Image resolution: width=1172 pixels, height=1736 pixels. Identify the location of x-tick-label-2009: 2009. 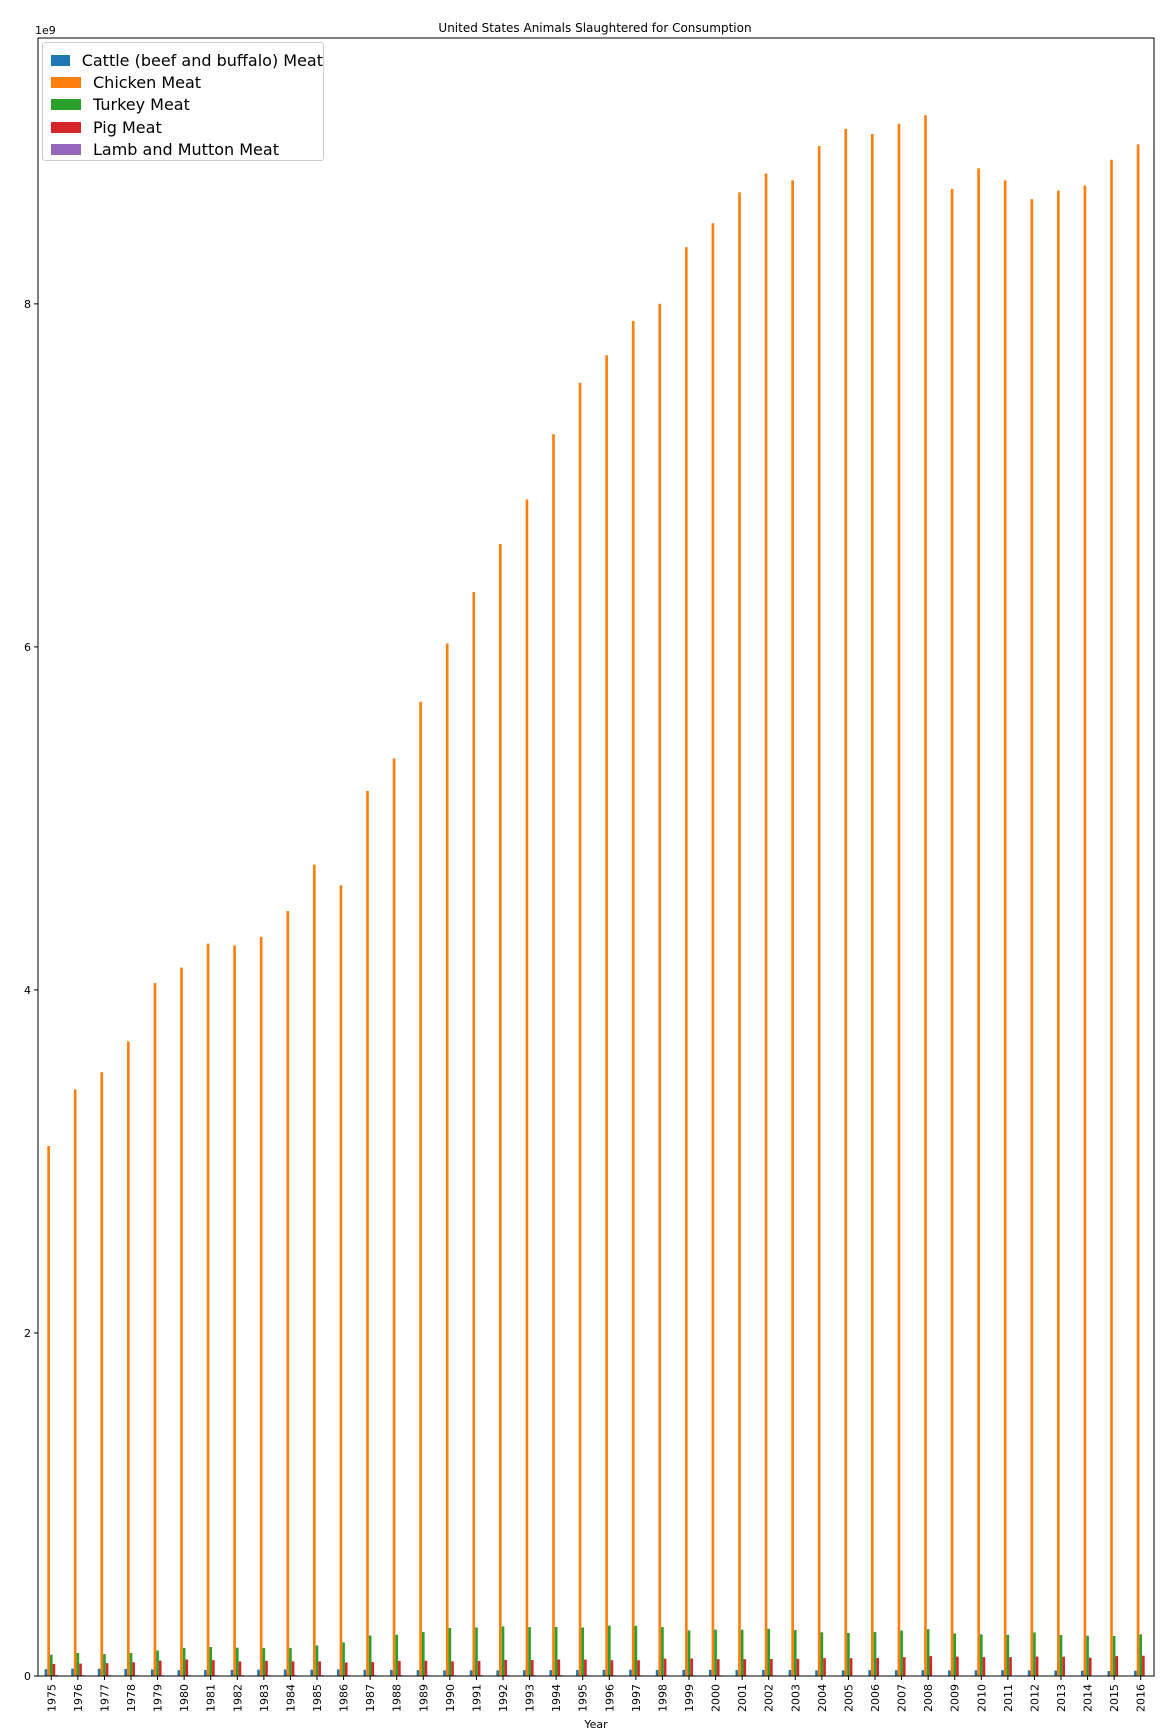
(955, 1698).